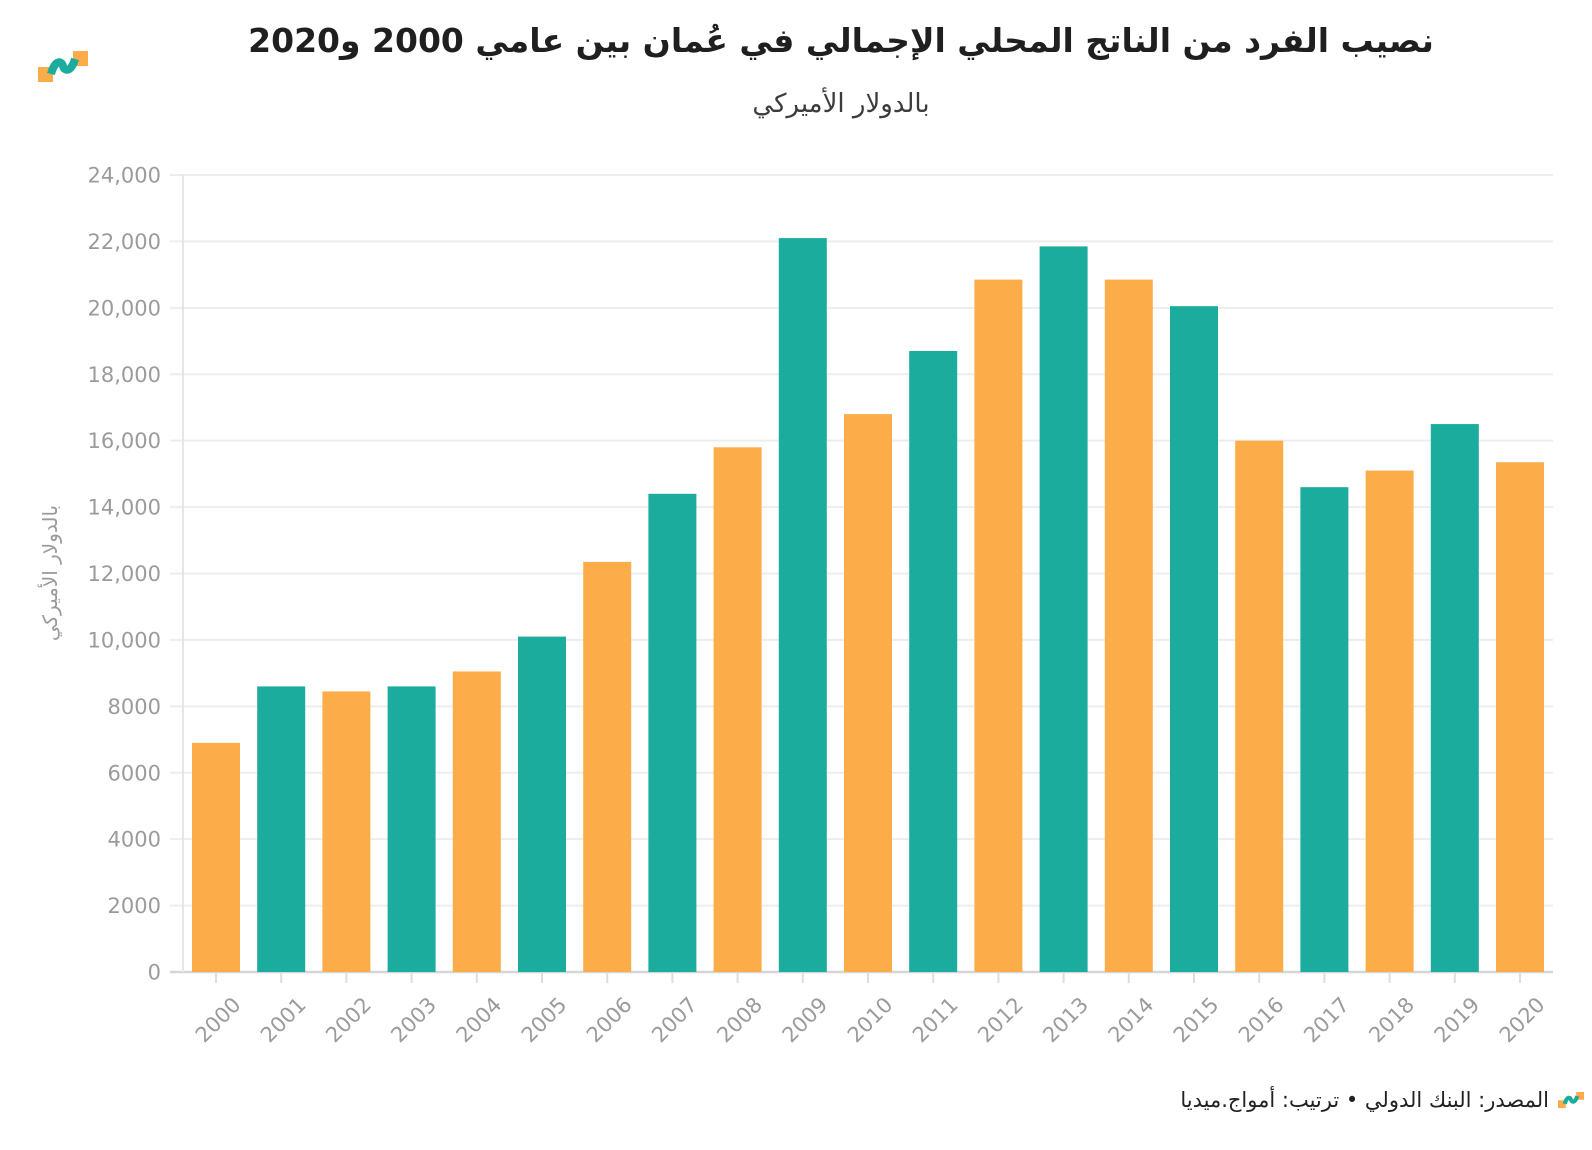  I want to click on y-tick-label-20,000: 20,000, so click(124, 308).